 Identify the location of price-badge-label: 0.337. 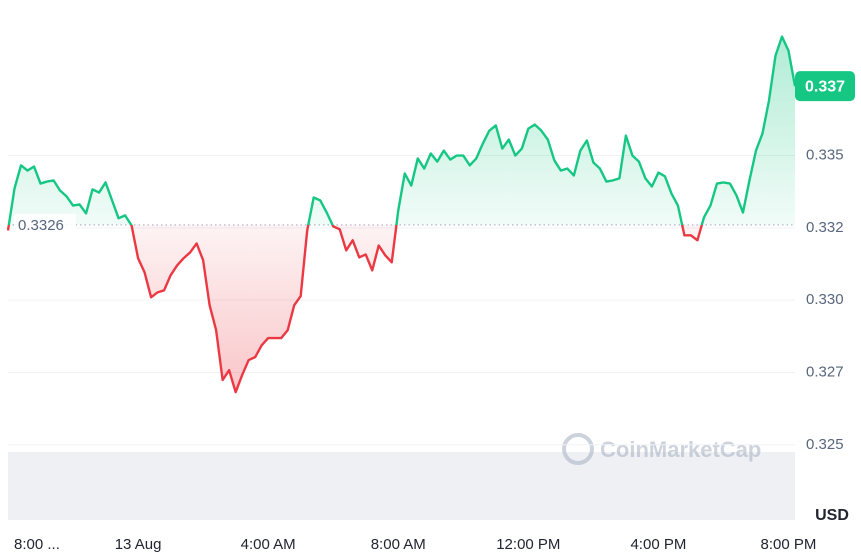
(825, 86).